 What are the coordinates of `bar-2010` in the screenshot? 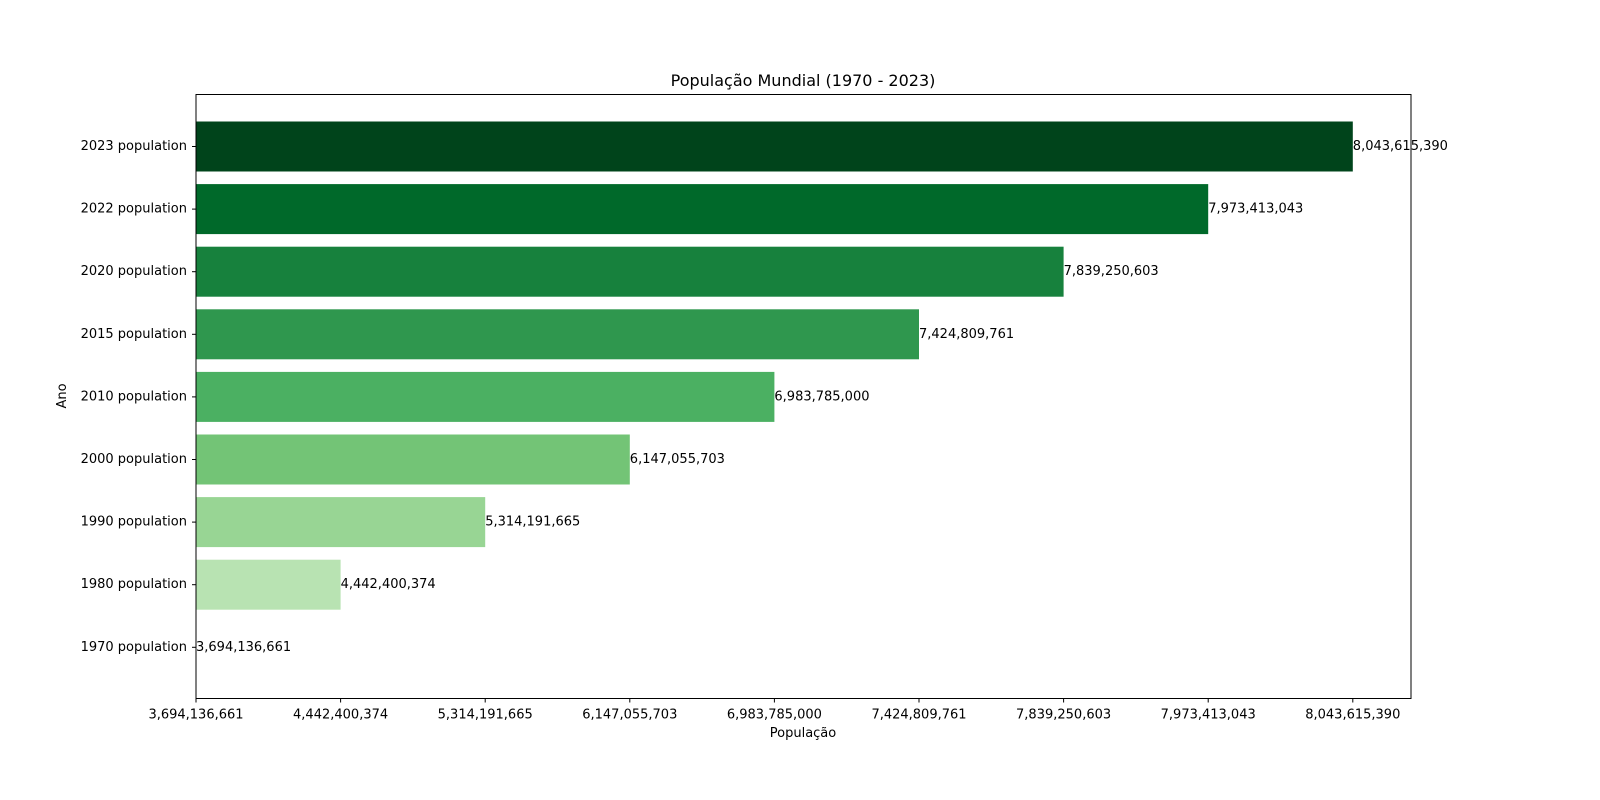 It's located at (485, 396).